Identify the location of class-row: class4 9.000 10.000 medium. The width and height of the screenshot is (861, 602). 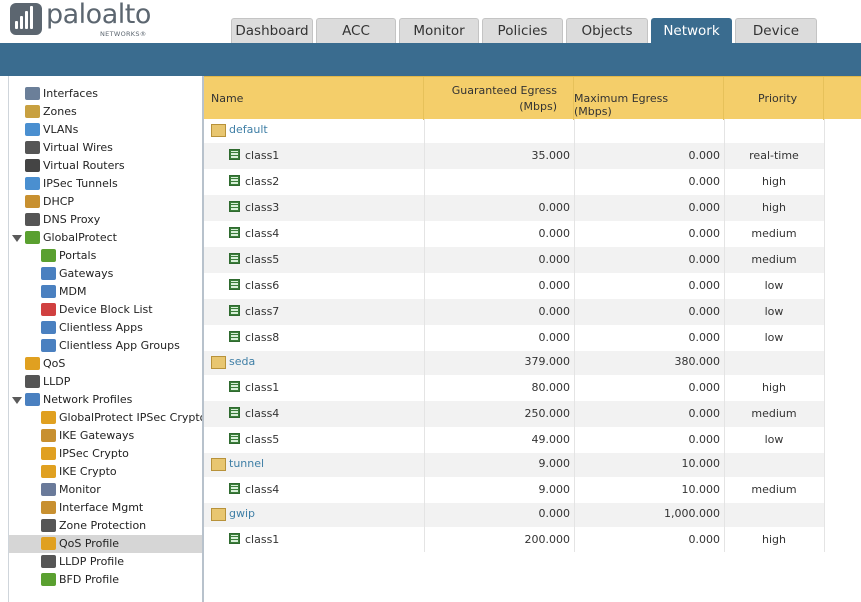
(514, 490).